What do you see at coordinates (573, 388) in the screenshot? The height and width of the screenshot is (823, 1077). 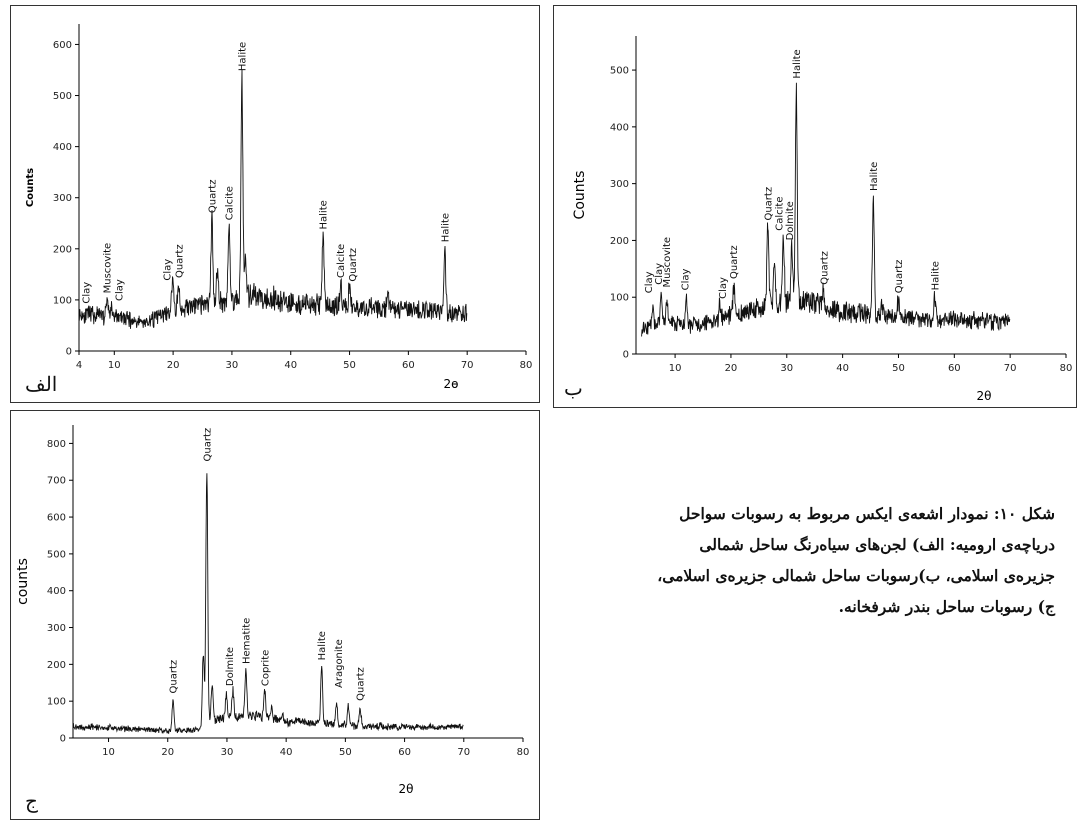 I see `panel-label-b: ب` at bounding box center [573, 388].